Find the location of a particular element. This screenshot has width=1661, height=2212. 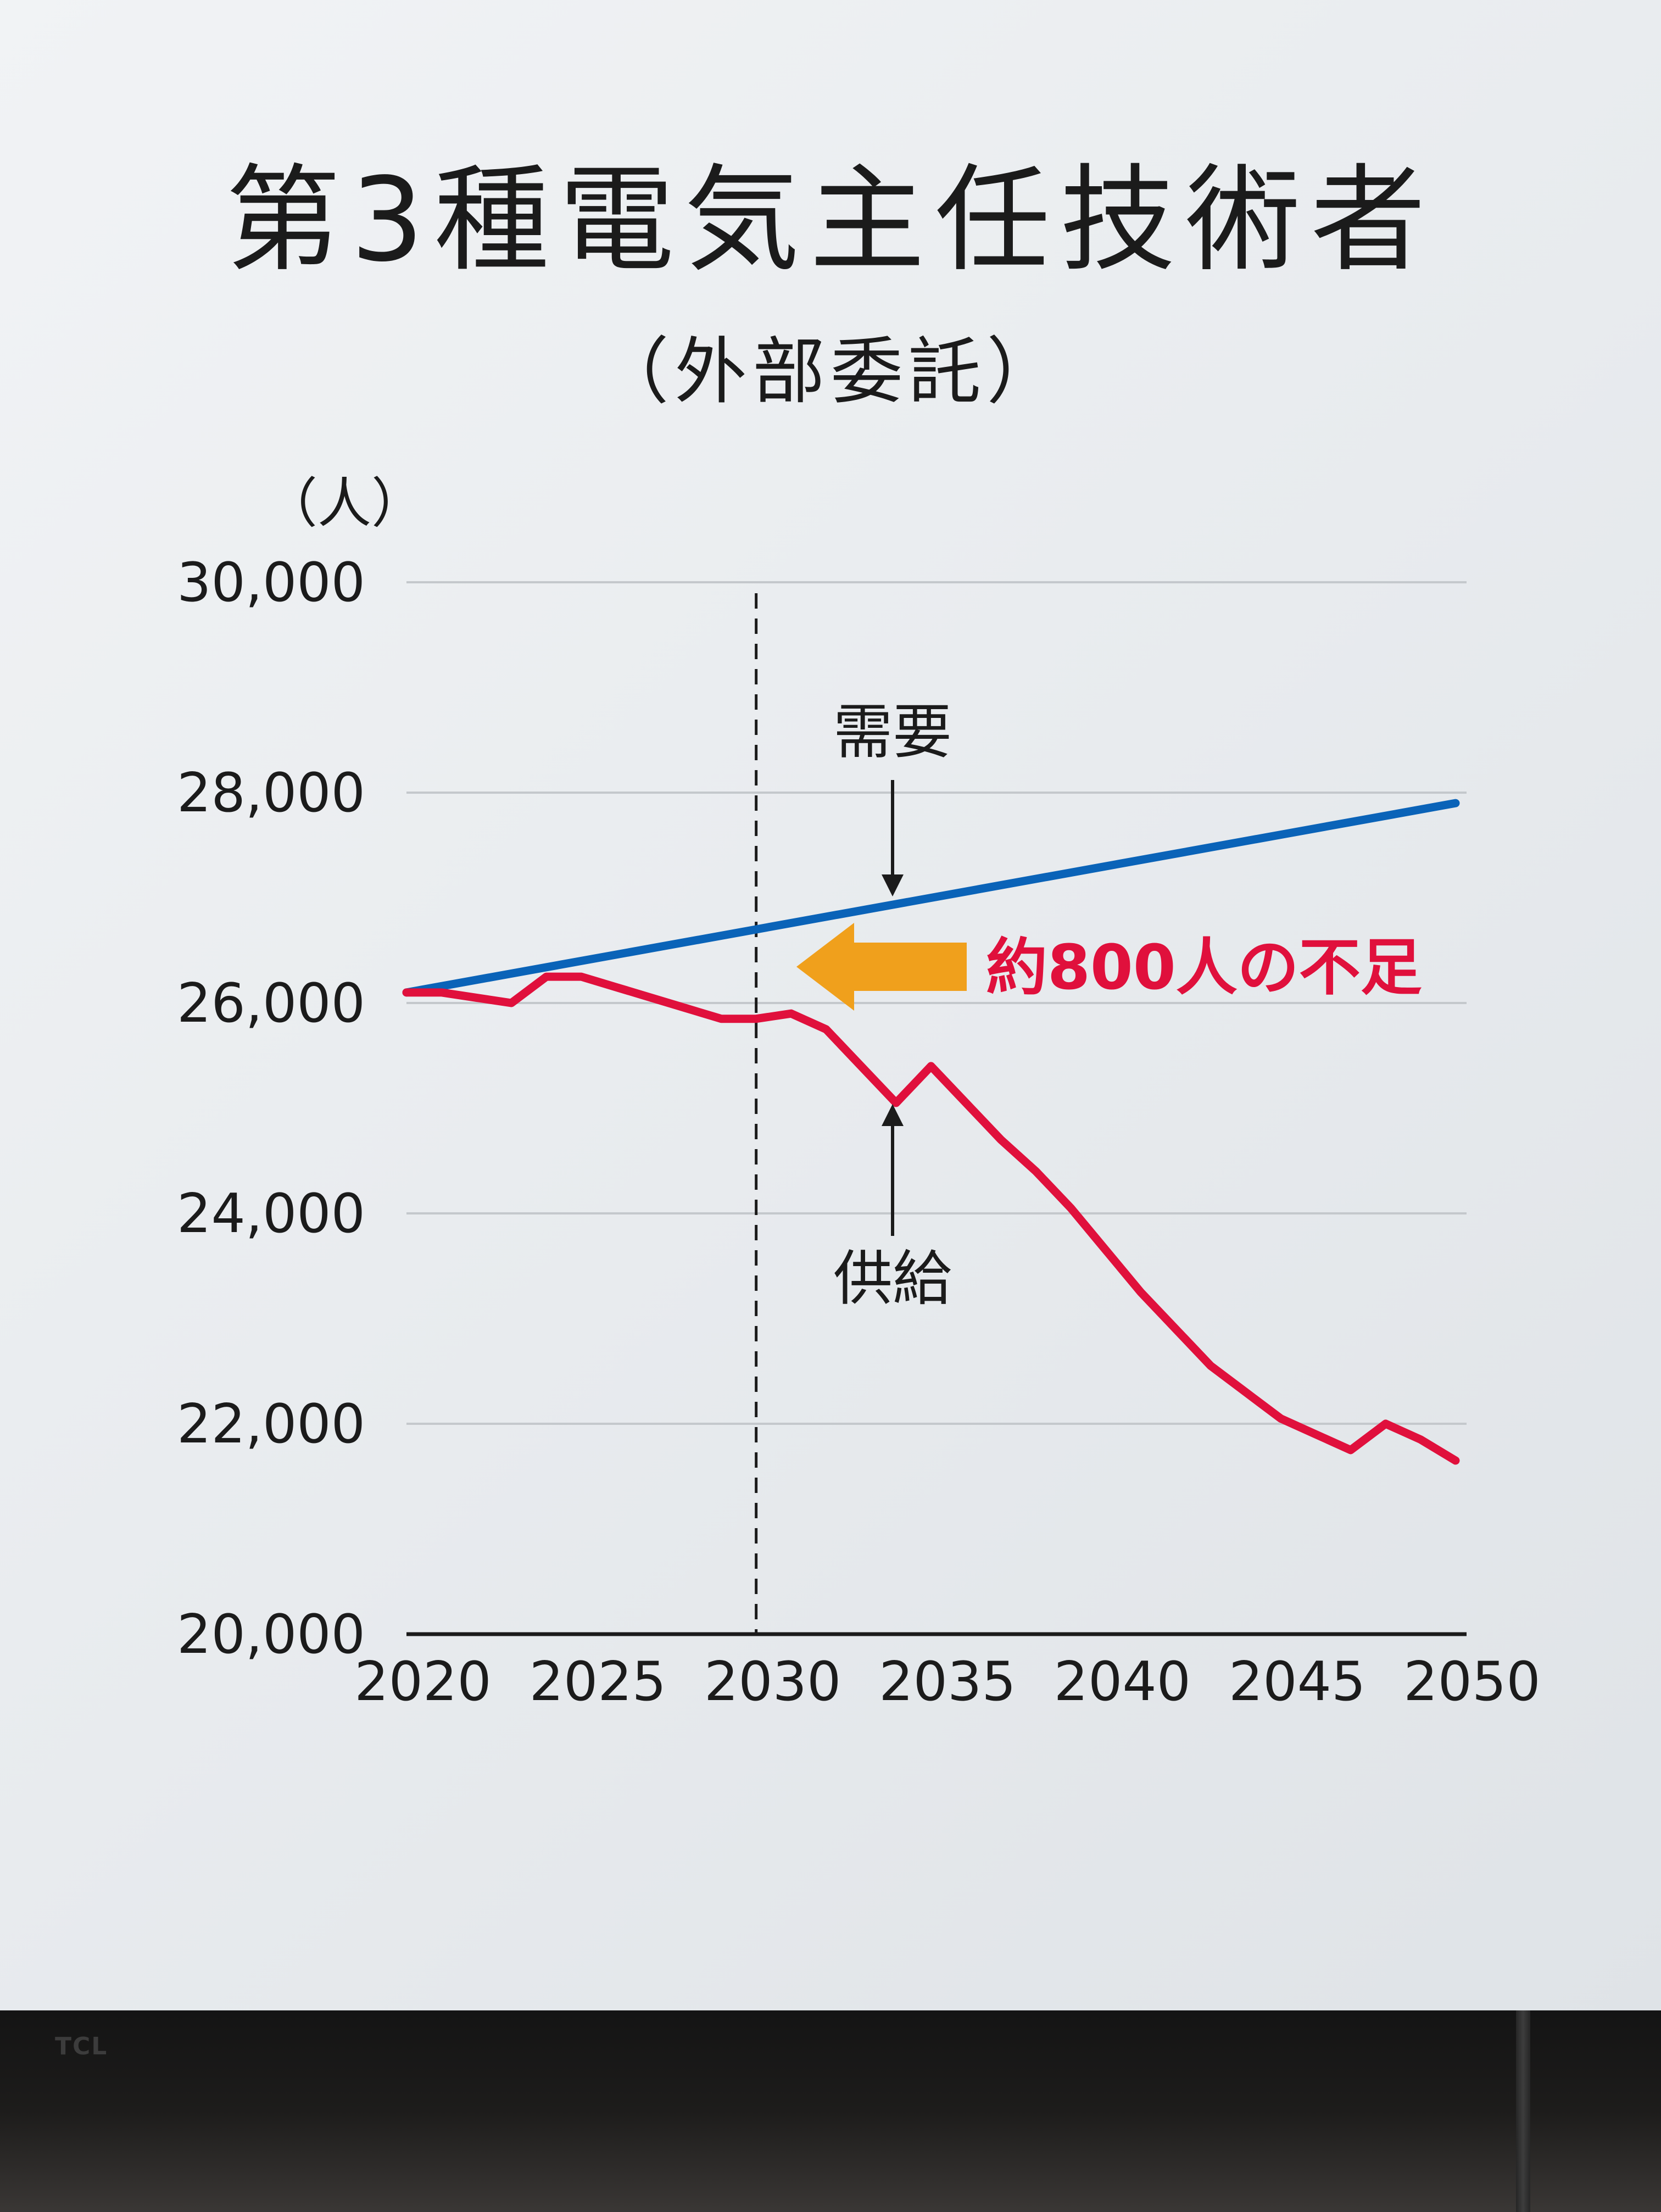

demand-pointer-arrow is located at coordinates (893, 838).